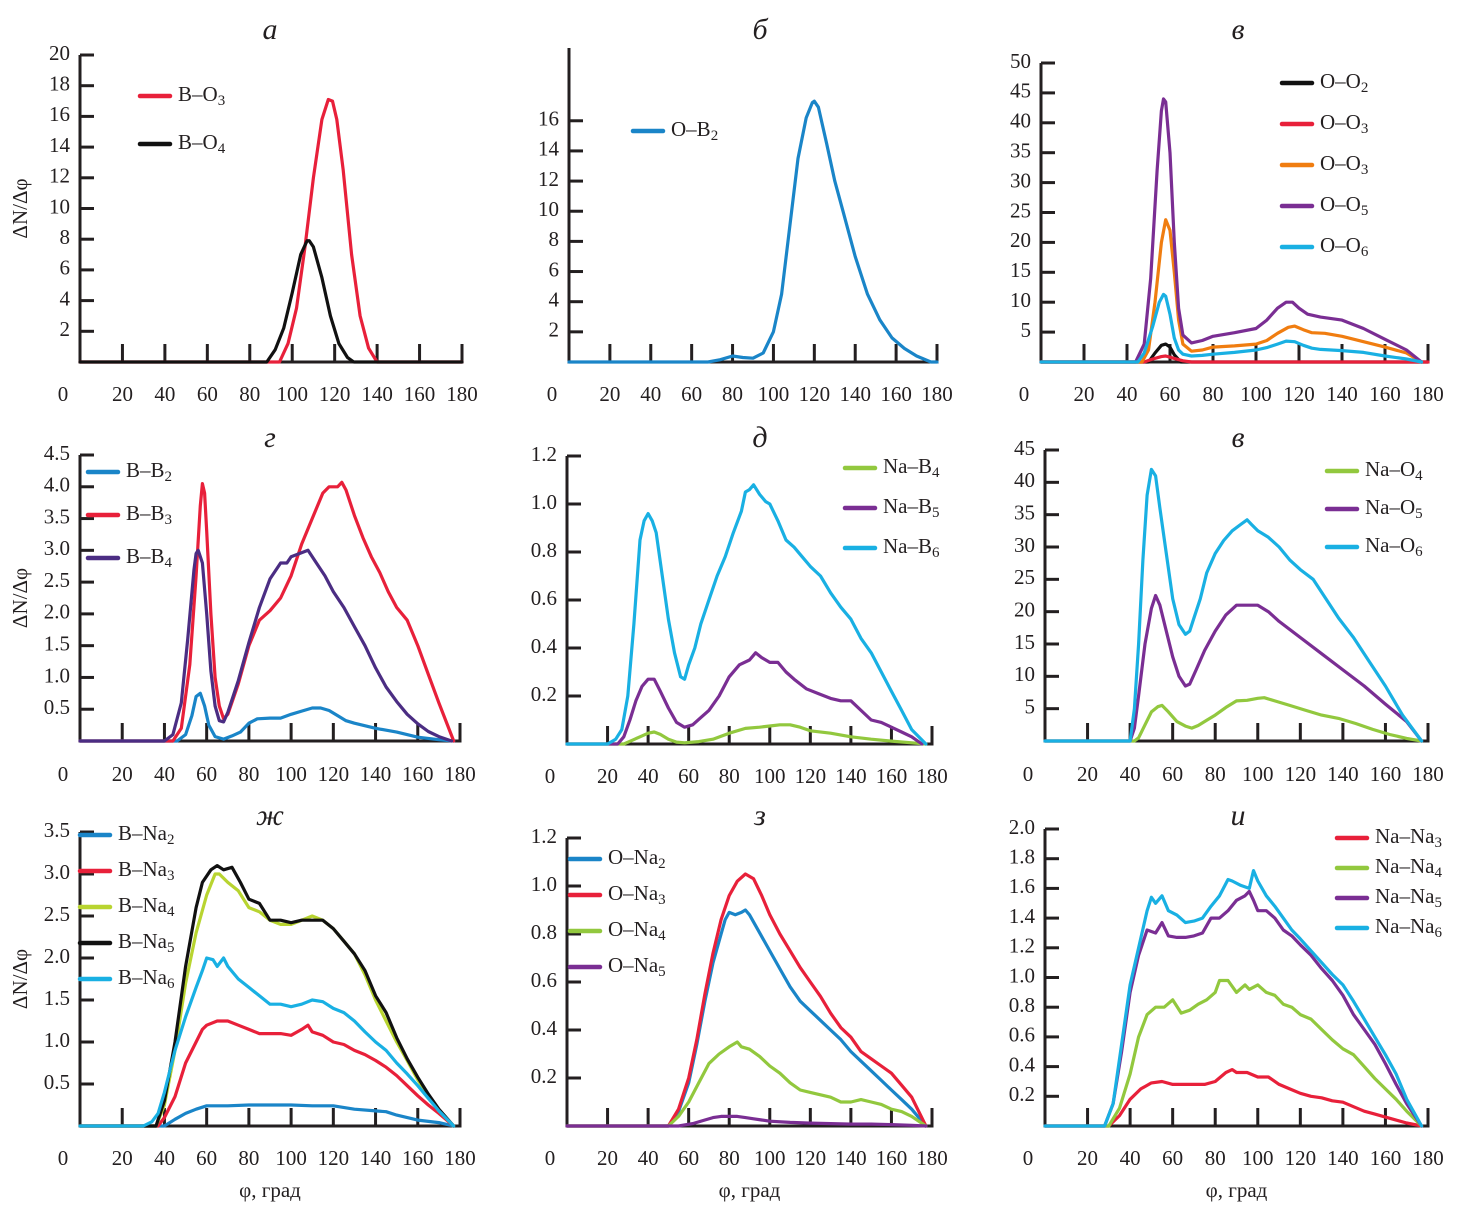 This screenshot has width=1464, height=1205. What do you see at coordinates (1323, 164) in the screenshot?
I see `legend-item: O–O3` at bounding box center [1323, 164].